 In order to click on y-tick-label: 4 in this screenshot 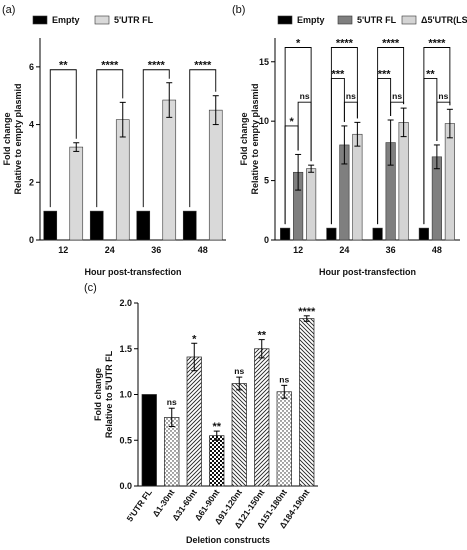, I will do `click(31, 125)`.